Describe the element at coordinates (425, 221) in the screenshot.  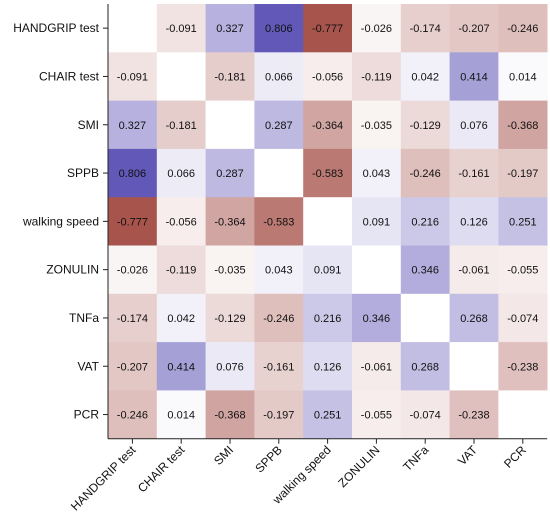
I see `heatmap-cell-walking-speed-tnfa` at that location.